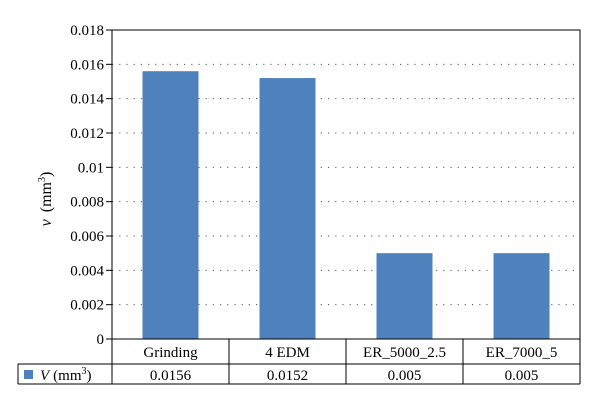  I want to click on y-axis-label-var: v, so click(46, 222).